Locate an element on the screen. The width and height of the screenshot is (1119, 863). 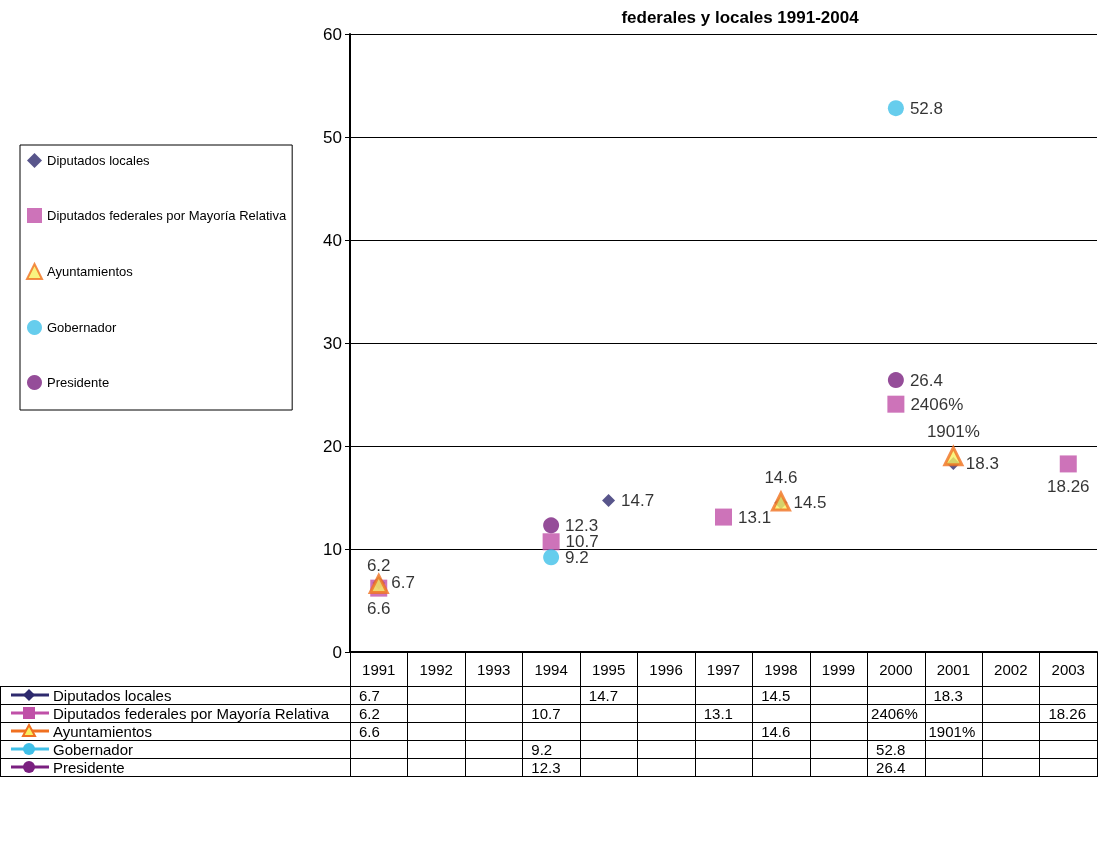
data-label: 18.3 is located at coordinates (954, 695).